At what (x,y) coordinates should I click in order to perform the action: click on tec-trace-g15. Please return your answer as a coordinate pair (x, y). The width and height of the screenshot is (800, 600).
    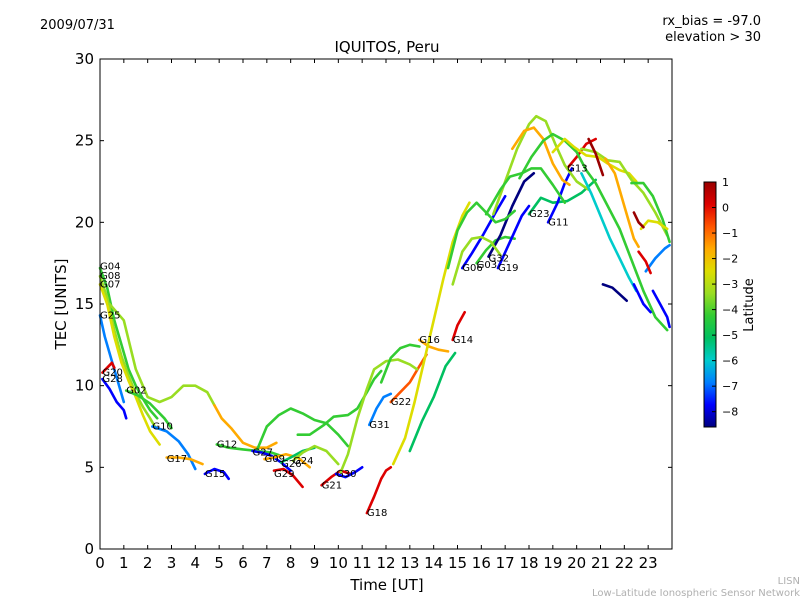
    Looking at the image, I should click on (216, 474).